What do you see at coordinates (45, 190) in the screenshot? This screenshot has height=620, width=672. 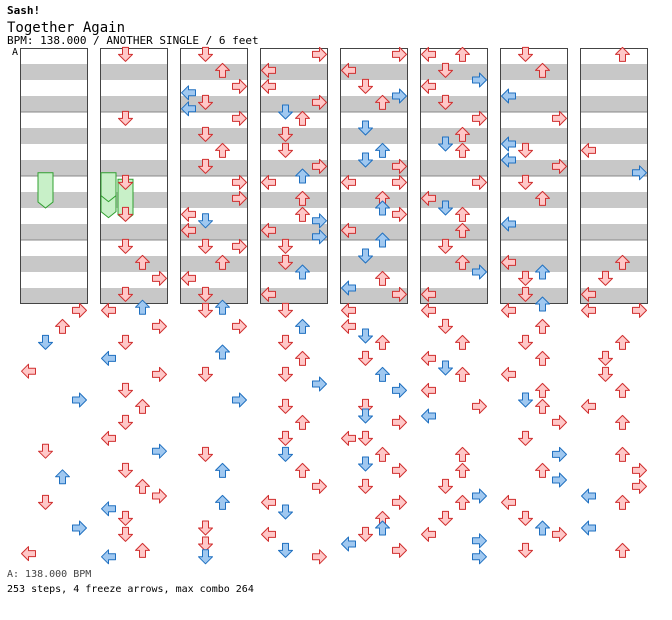 I see `freeze-arrow` at bounding box center [45, 190].